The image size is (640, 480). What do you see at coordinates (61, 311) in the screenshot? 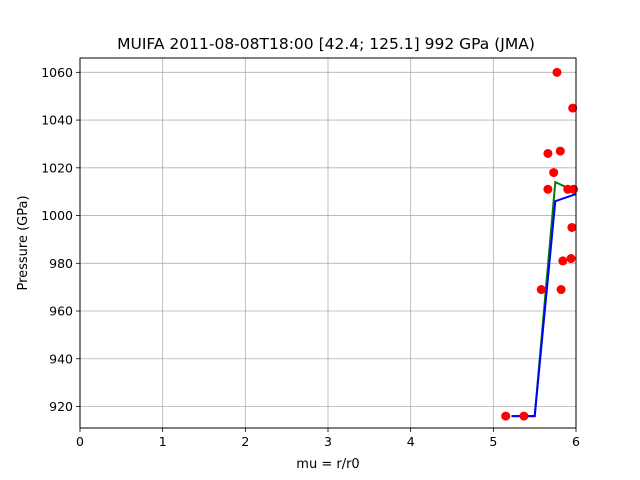
I see `y-tick-label: 960` at bounding box center [61, 311].